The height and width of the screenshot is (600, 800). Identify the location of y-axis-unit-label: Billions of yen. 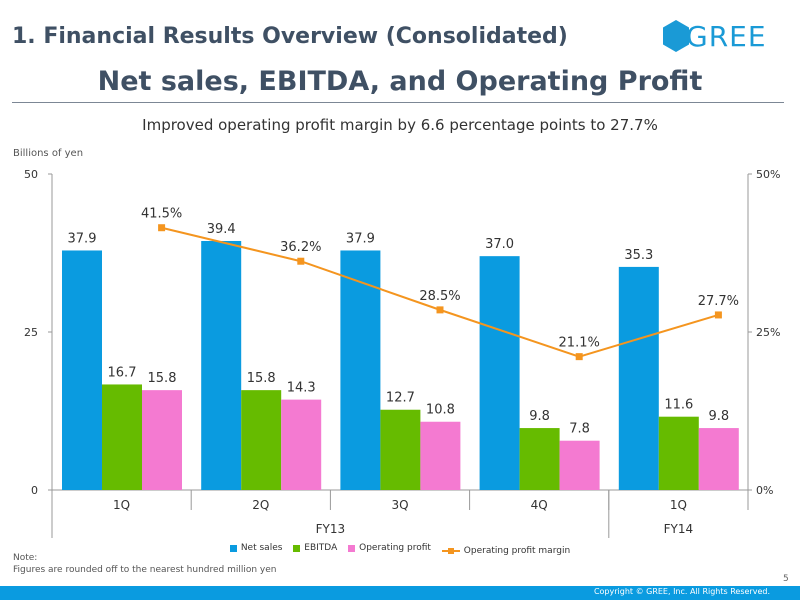
(48, 153).